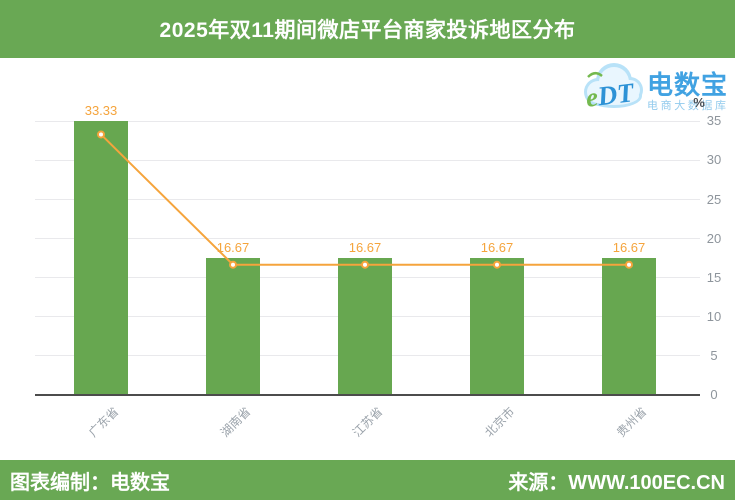  I want to click on y-tick-label-10: 10, so click(714, 316).